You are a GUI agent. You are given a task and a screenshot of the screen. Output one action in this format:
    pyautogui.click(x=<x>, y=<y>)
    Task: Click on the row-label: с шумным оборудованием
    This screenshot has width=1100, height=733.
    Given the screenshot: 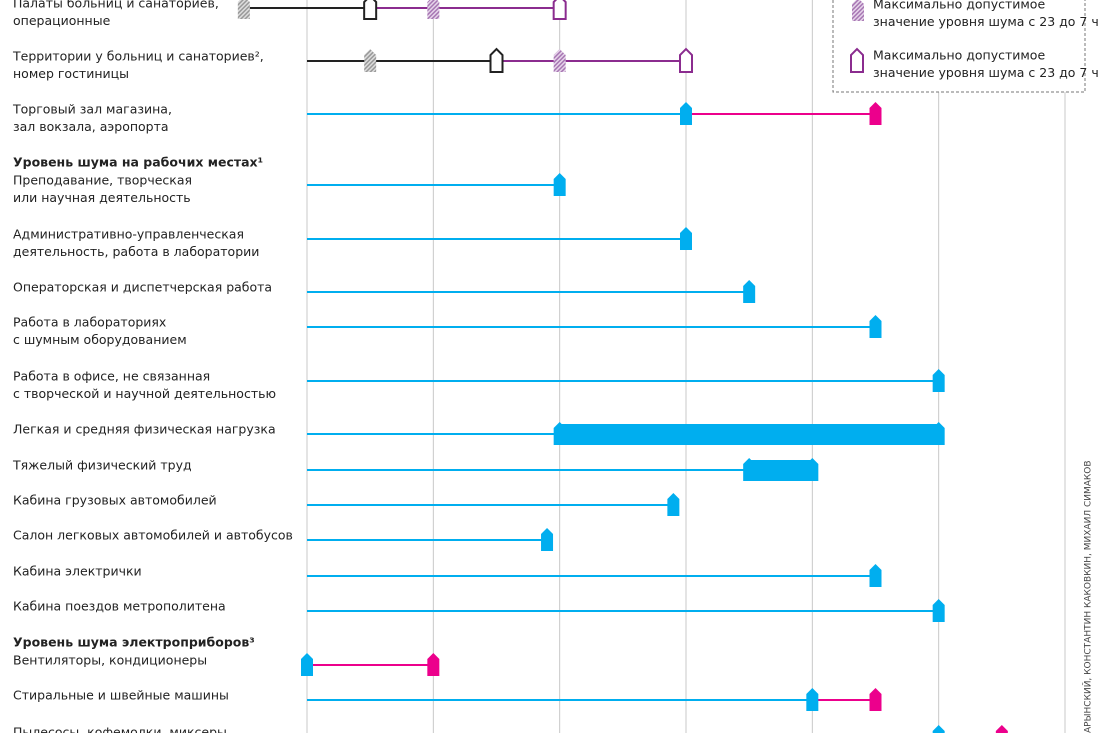 What is the action you would take?
    pyautogui.click(x=100, y=339)
    